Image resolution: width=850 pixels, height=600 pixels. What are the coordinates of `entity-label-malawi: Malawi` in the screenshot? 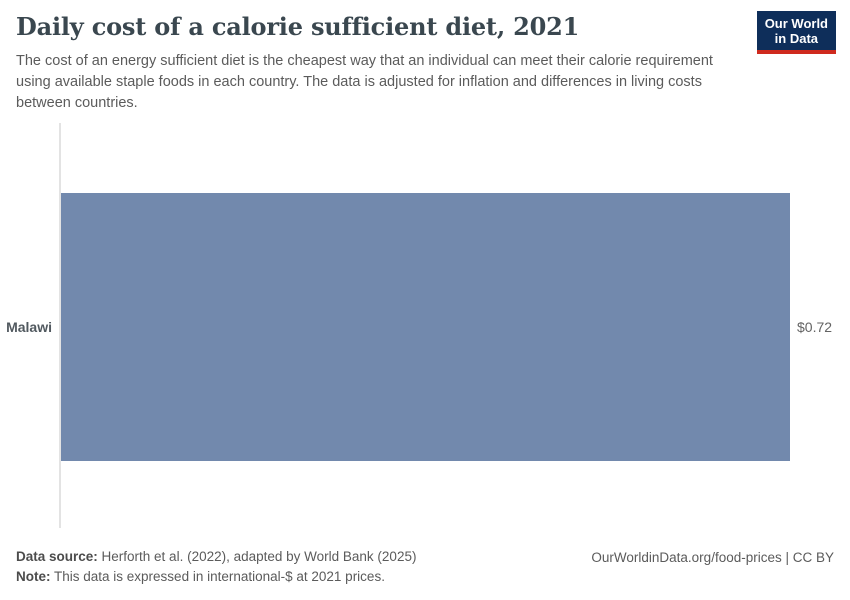 It's located at (29, 327).